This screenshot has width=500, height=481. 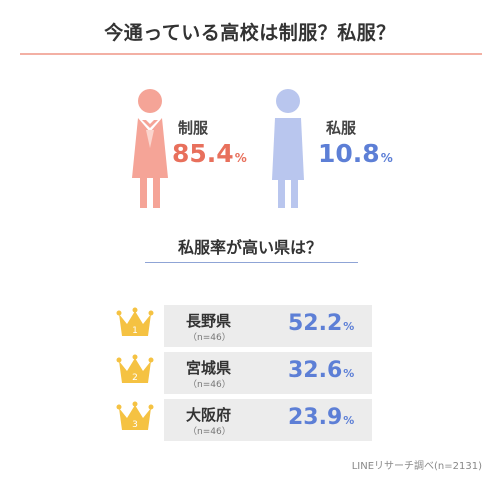 What do you see at coordinates (249, 247) in the screenshot?
I see `ranking-title: 私服率が高い県は？` at bounding box center [249, 247].